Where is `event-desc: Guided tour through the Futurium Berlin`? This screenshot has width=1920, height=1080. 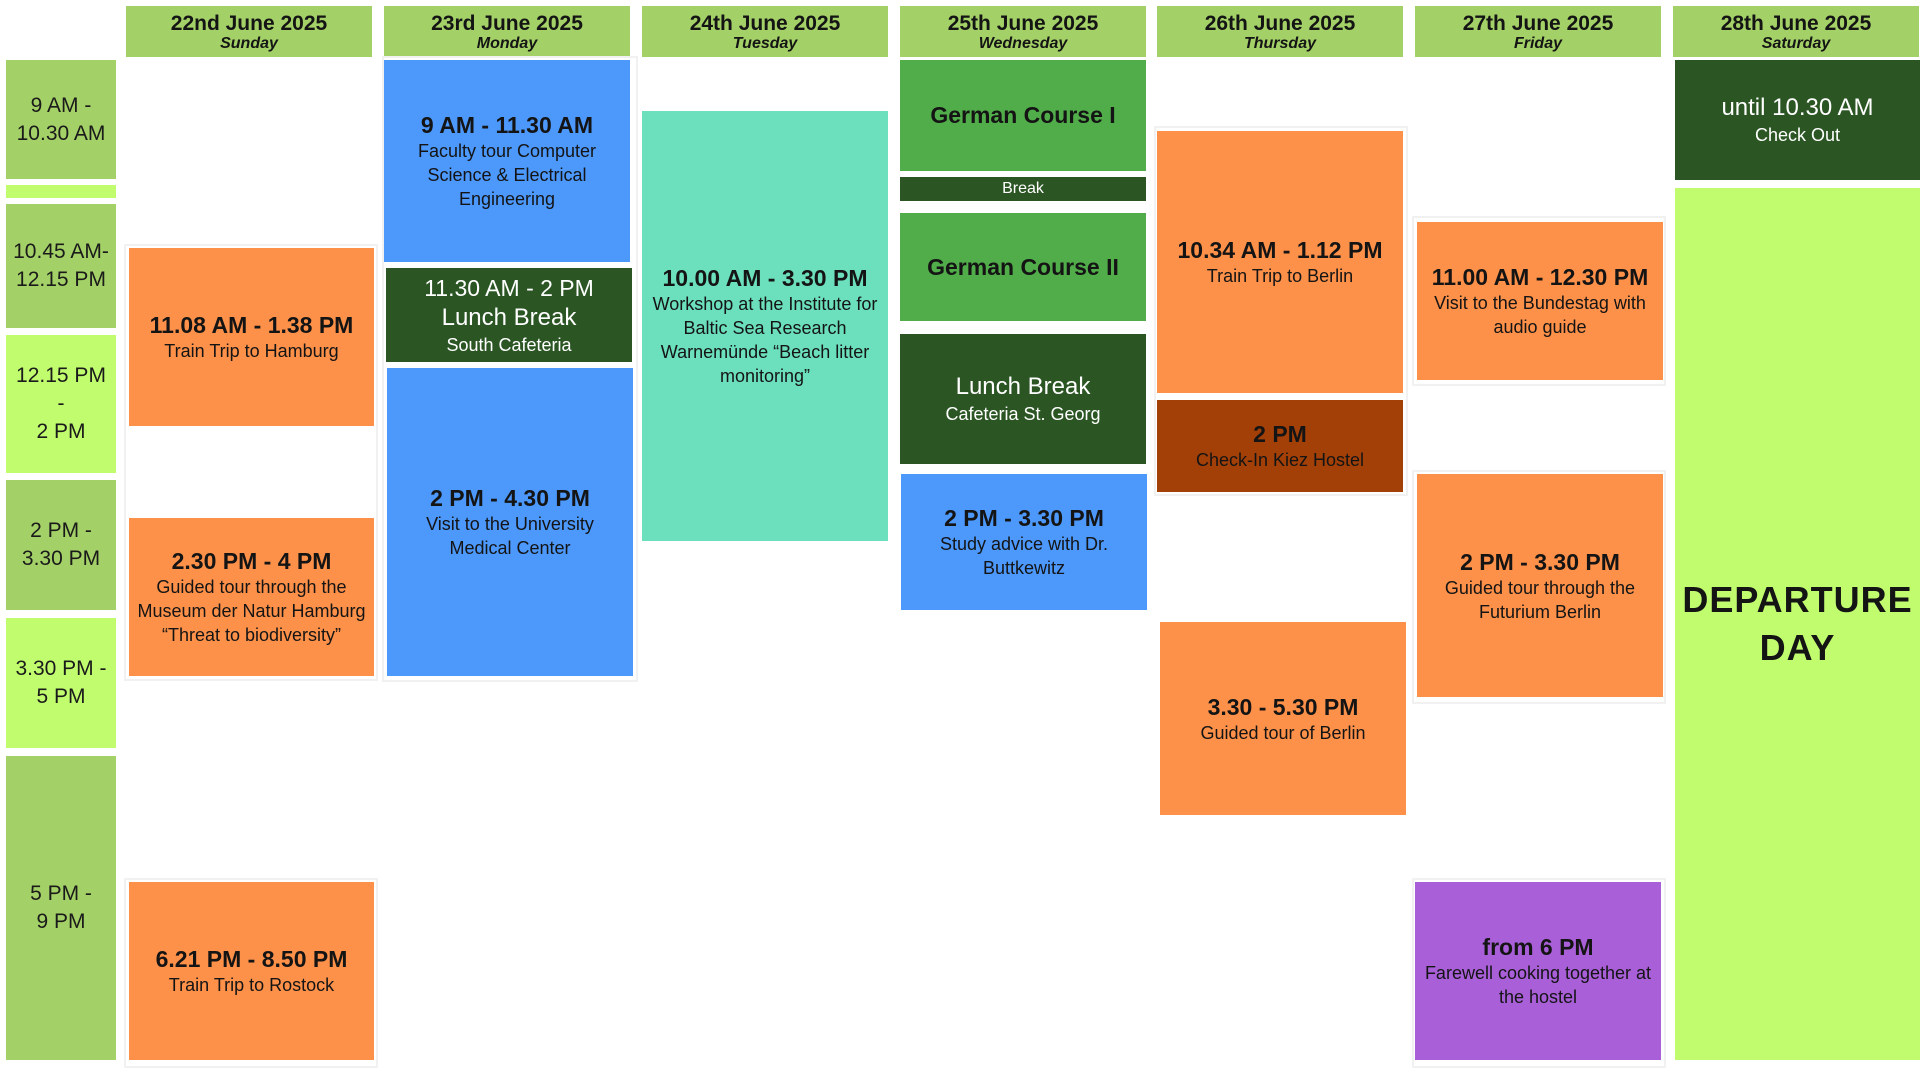
event-desc: Guided tour through the Futurium Berlin is located at coordinates (1540, 599).